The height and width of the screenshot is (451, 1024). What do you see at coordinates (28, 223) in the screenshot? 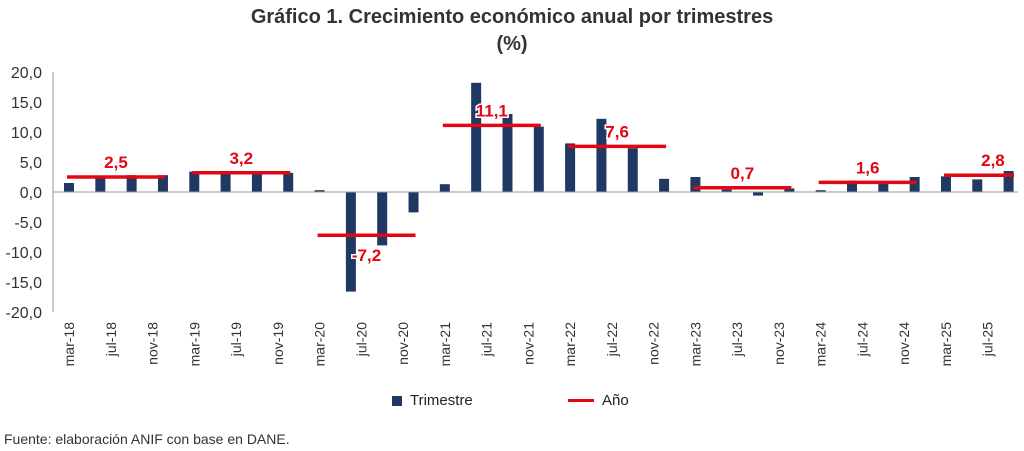
I see `y-tick-label: -5,0` at bounding box center [28, 223].